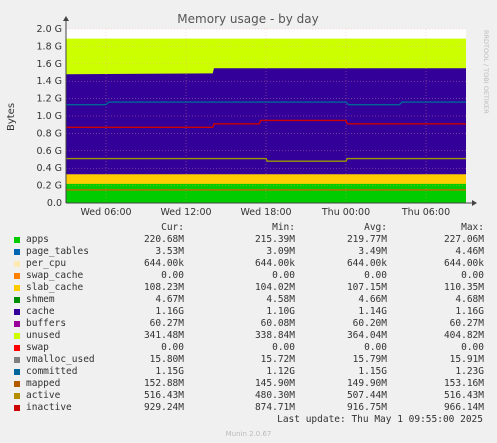 This screenshot has height=443, width=497. I want to click on legend-max-value: 4.68M, so click(469, 299).